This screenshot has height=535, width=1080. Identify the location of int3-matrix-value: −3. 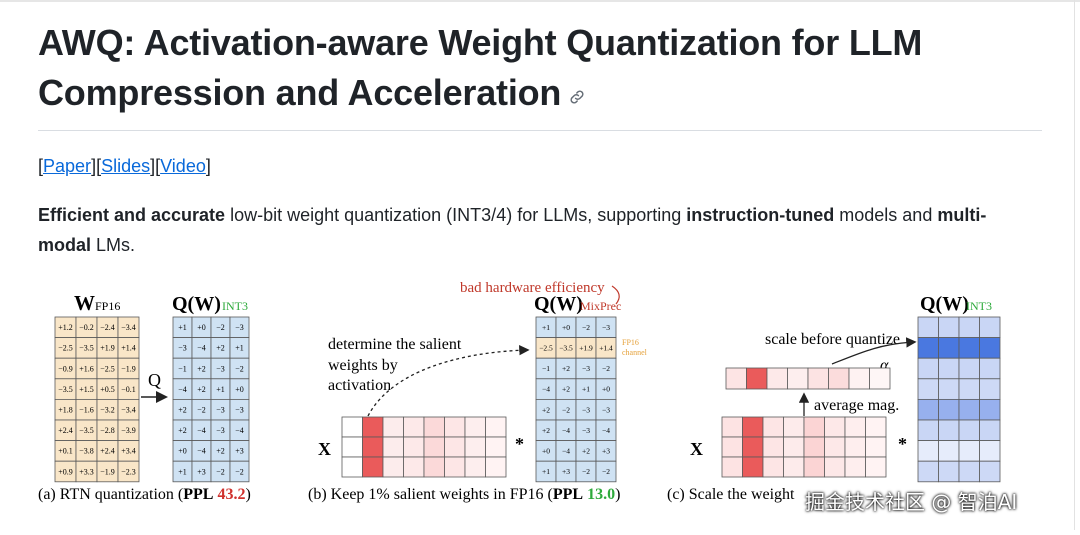
(220, 430).